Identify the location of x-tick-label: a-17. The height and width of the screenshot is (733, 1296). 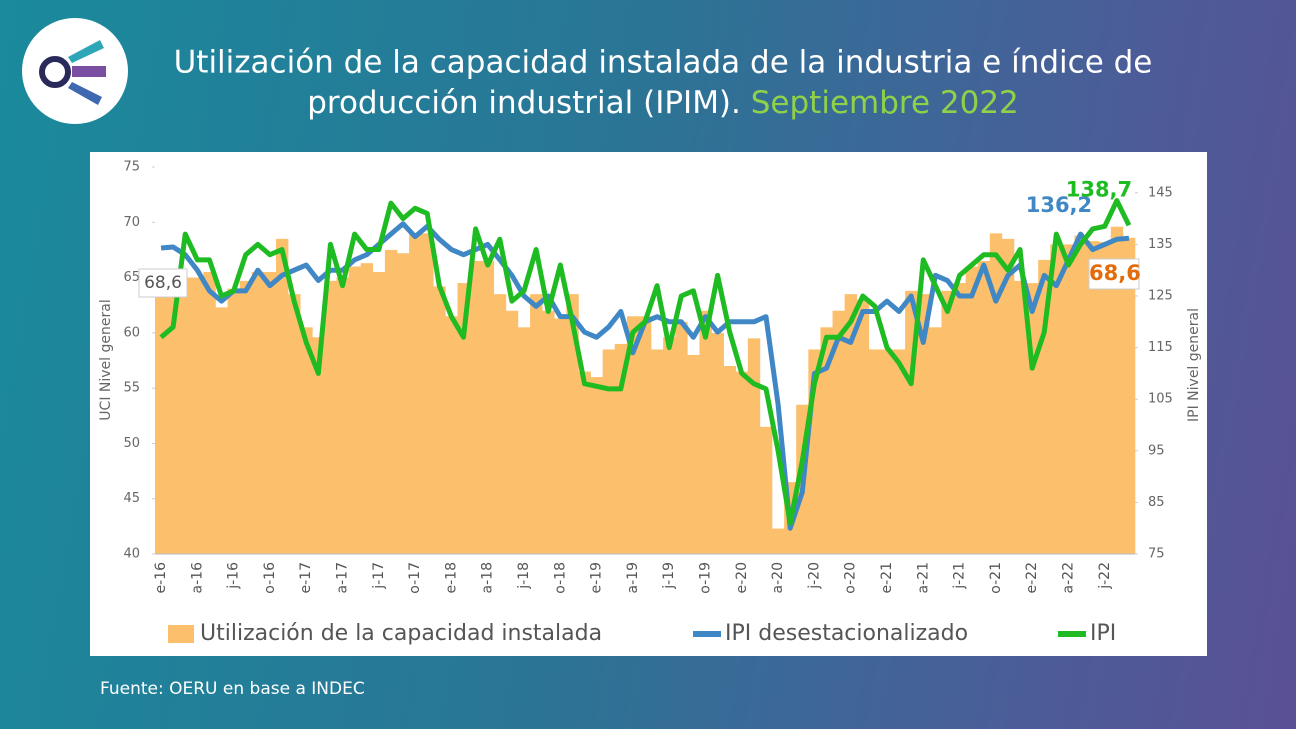
(343, 577).